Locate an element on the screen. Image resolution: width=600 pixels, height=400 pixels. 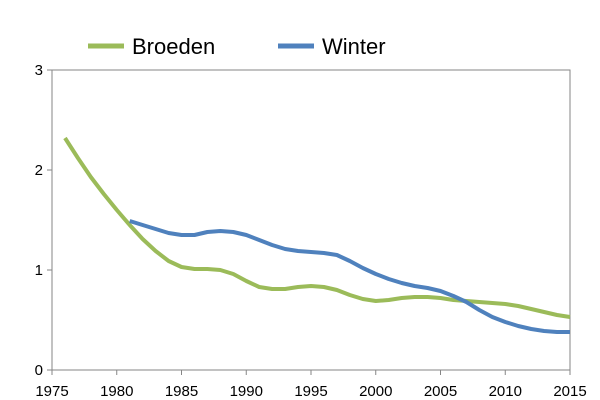
x-tick-label: 2010 is located at coordinates (505, 391).